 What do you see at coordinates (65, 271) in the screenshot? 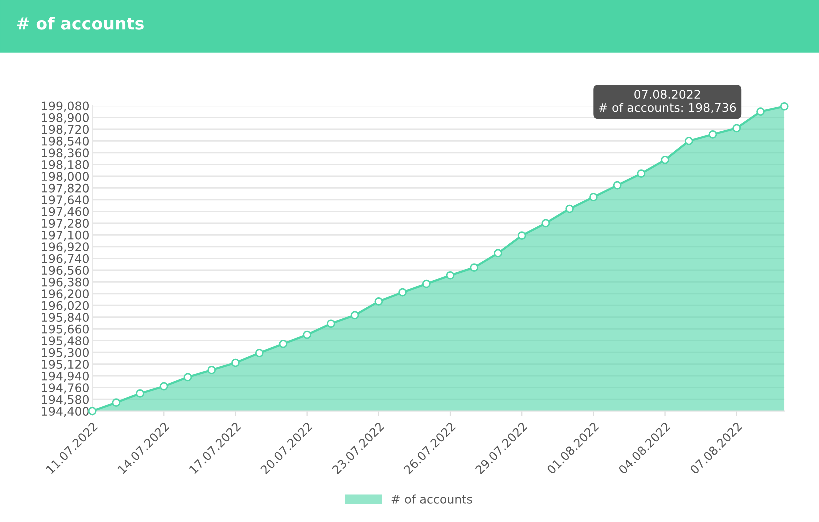
I see `y-tick-label: 196,560` at bounding box center [65, 271].